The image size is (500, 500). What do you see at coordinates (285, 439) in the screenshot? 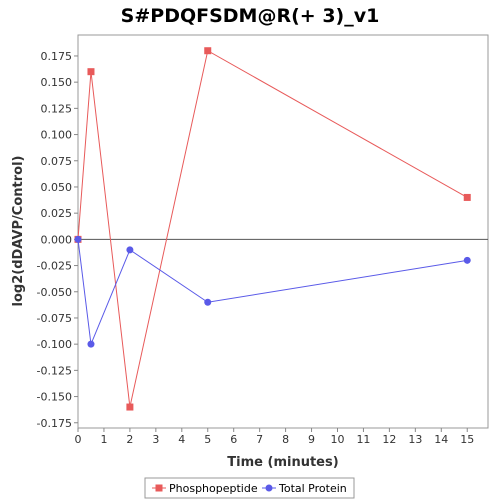
I see `x-tick-label: 8` at bounding box center [285, 439].